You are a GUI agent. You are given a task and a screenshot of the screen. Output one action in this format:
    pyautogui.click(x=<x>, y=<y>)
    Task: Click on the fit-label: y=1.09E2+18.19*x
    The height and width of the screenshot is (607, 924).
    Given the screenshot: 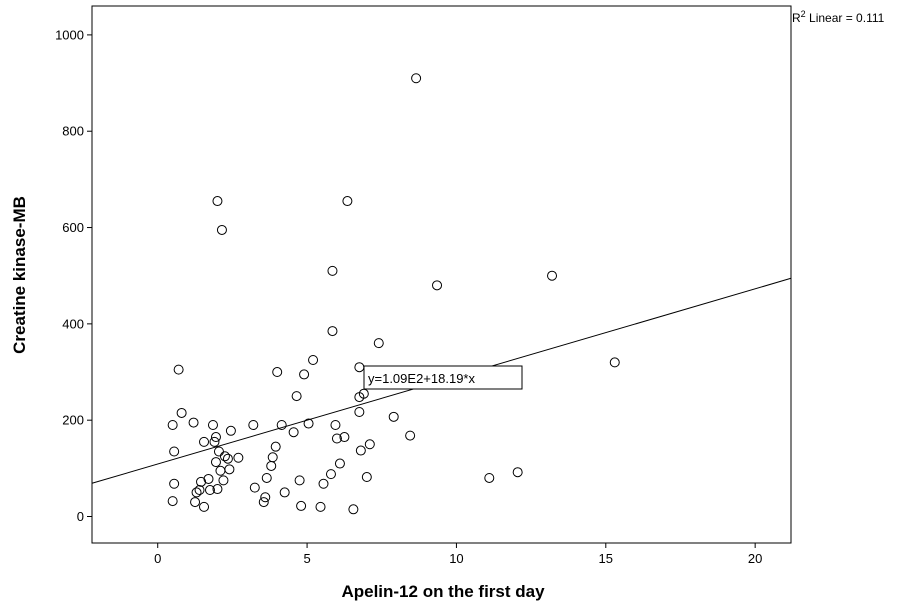 What is the action you would take?
    pyautogui.click(x=443, y=377)
    